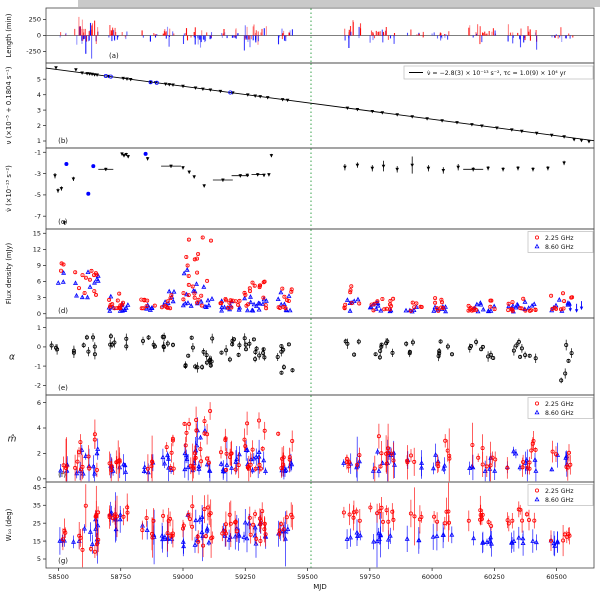 This screenshot has height=596, width=600. I want to click on svg-text: 250, so click(35, 20).